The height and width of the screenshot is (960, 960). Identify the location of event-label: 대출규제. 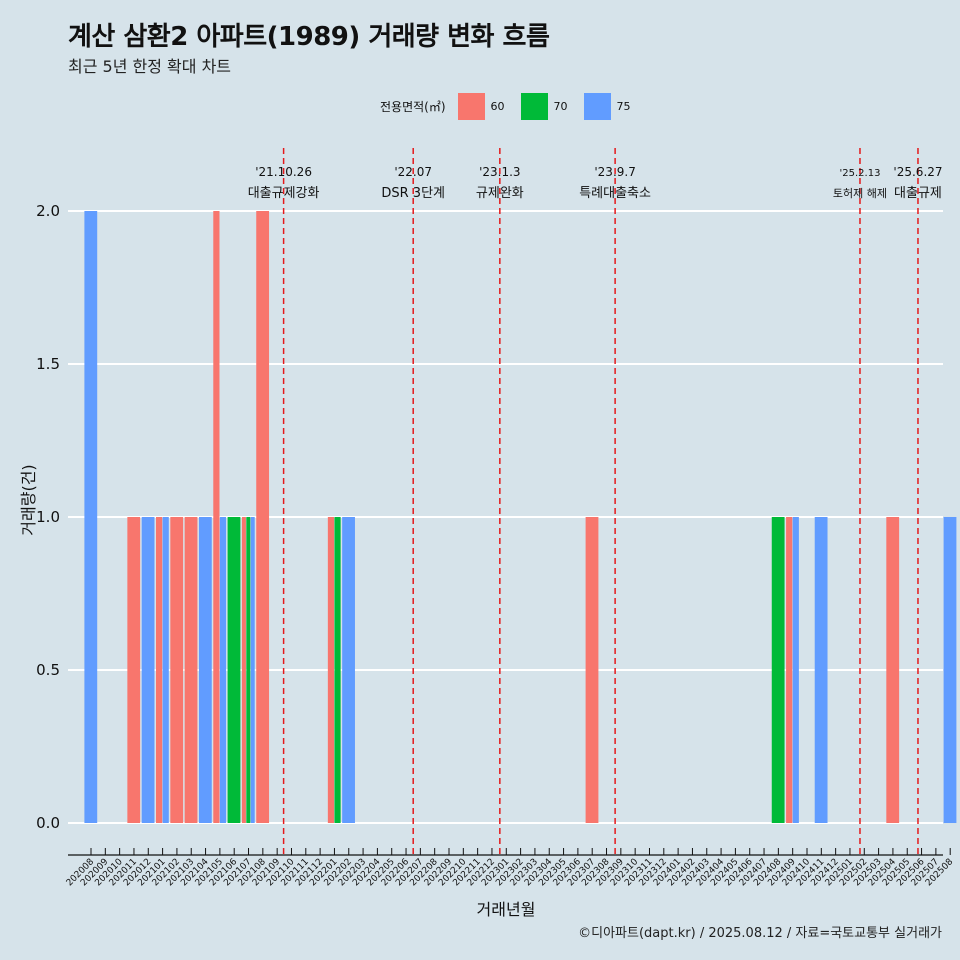
(918, 193).